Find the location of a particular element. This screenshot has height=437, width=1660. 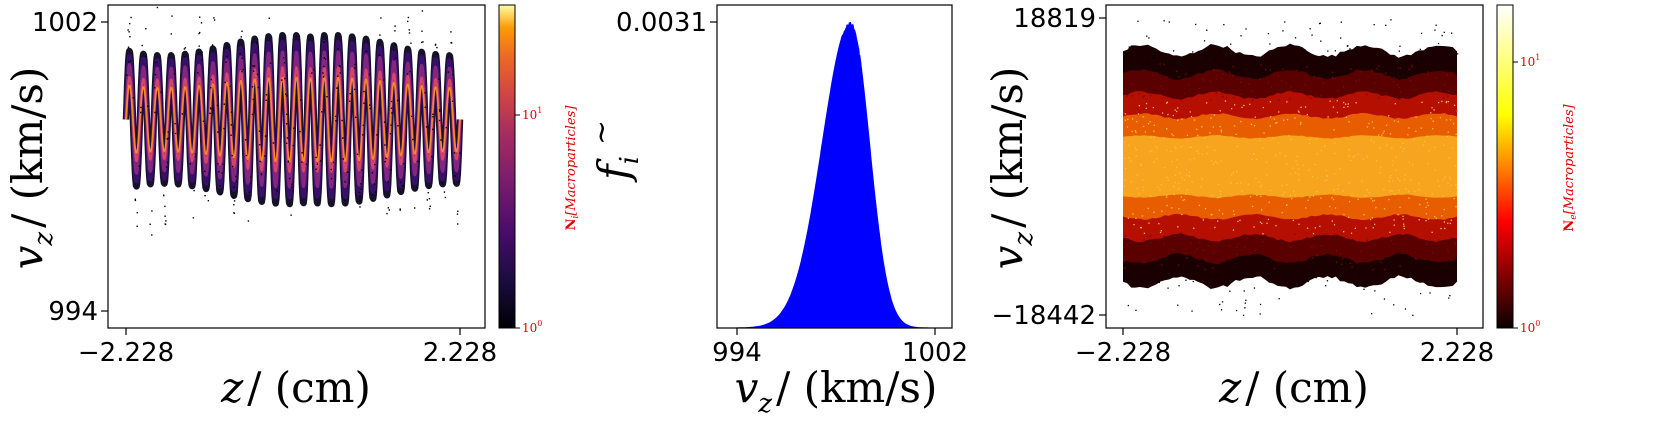

histogram-area is located at coordinates (835, 175).